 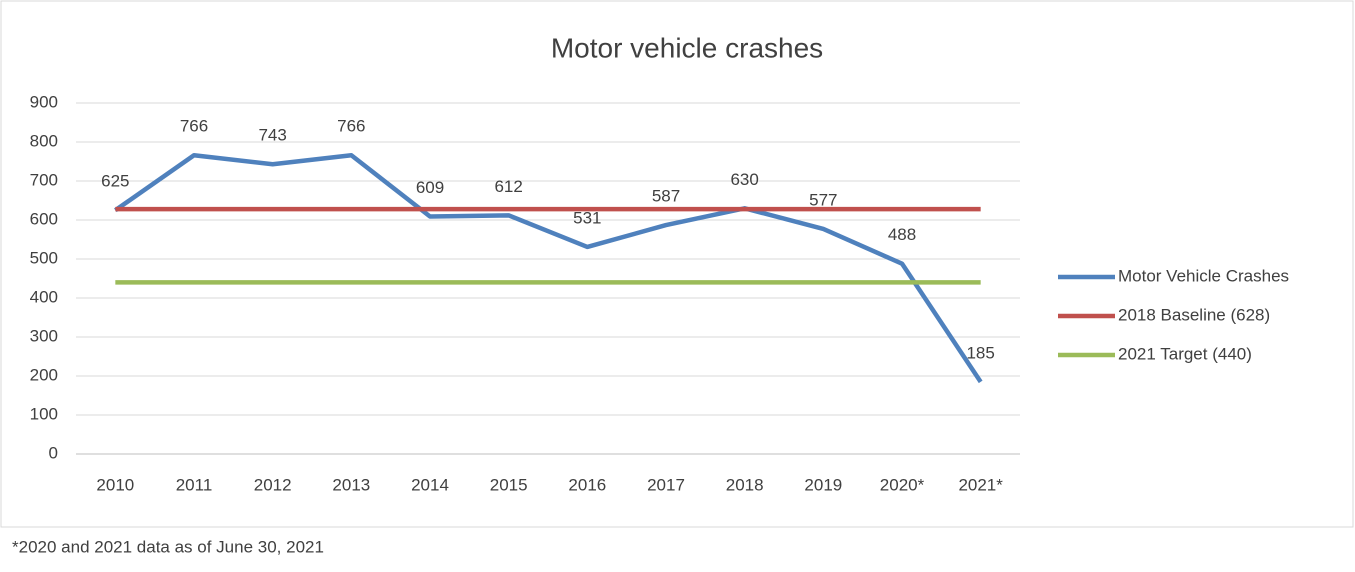 I want to click on x-tick-label: 2013, so click(x=351, y=484).